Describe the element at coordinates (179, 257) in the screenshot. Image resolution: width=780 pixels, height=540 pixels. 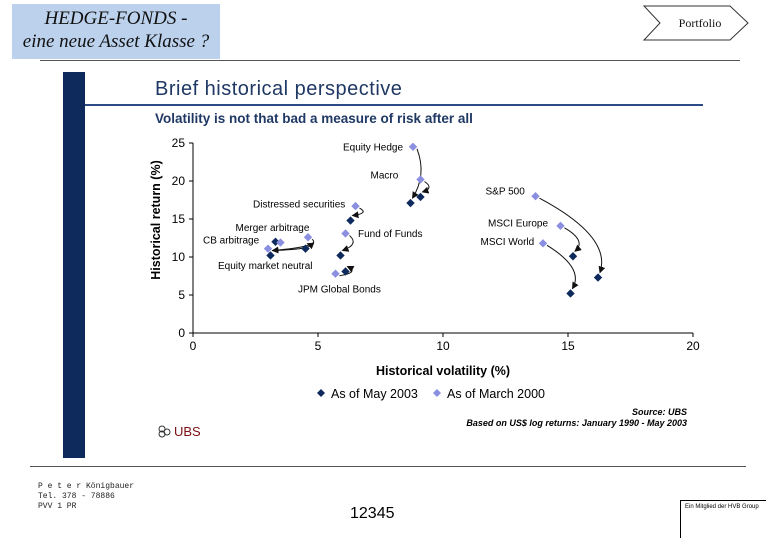
I see `y-tick-label: 10` at that location.